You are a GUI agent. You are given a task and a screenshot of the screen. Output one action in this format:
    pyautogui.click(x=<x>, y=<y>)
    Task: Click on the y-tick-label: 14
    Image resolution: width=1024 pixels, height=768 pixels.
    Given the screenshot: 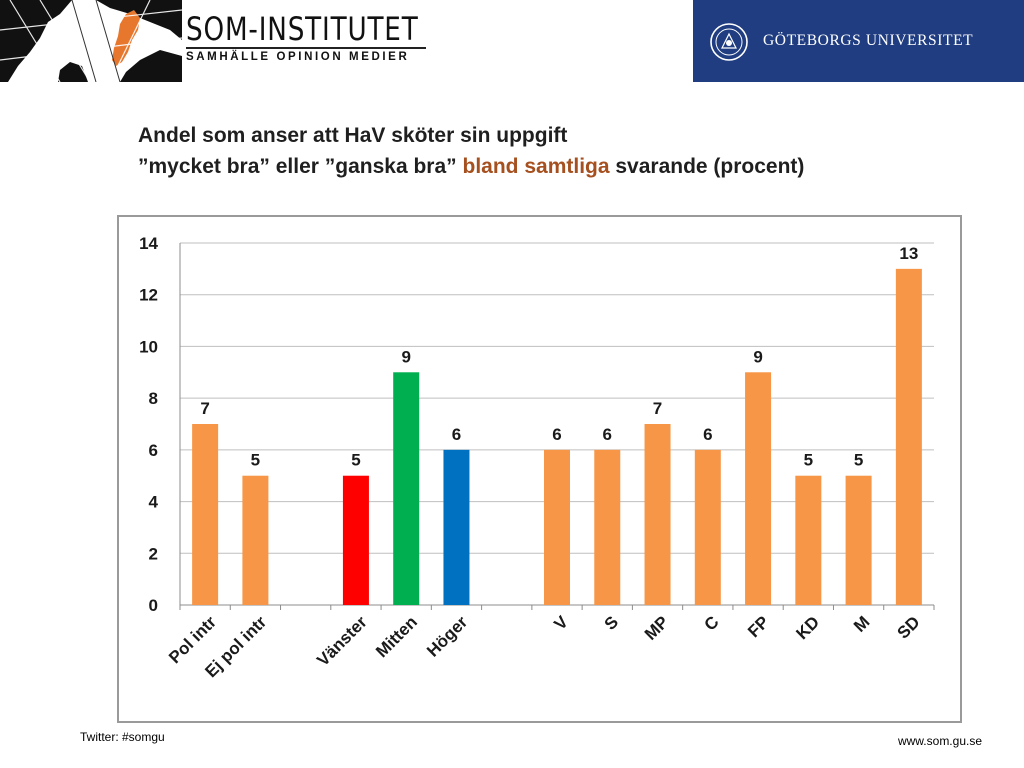 What is the action you would take?
    pyautogui.click(x=148, y=243)
    